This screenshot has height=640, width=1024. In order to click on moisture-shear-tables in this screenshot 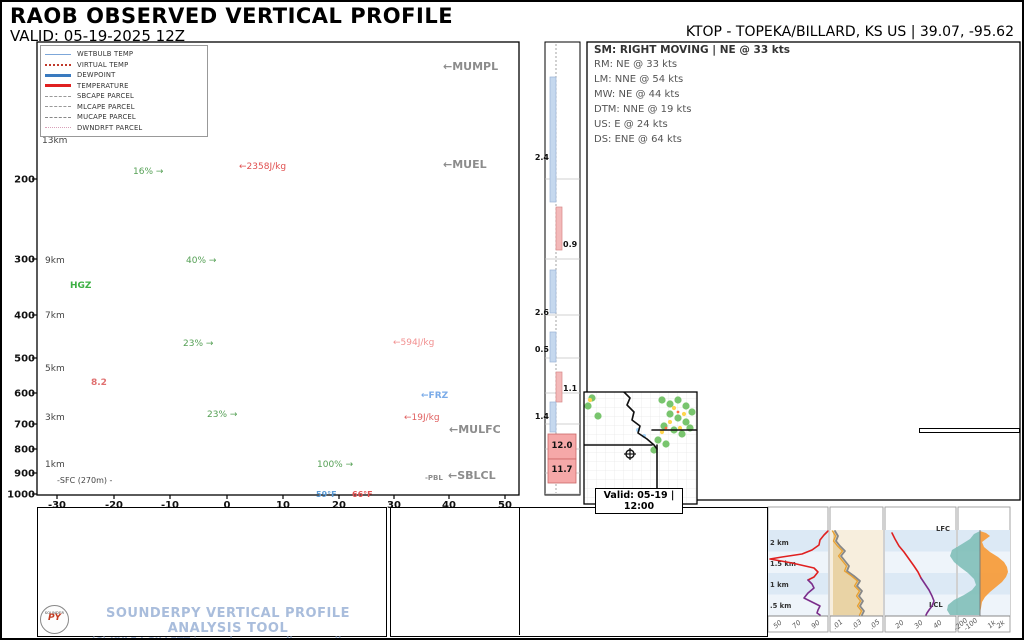, I will do `click(579, 572)`.